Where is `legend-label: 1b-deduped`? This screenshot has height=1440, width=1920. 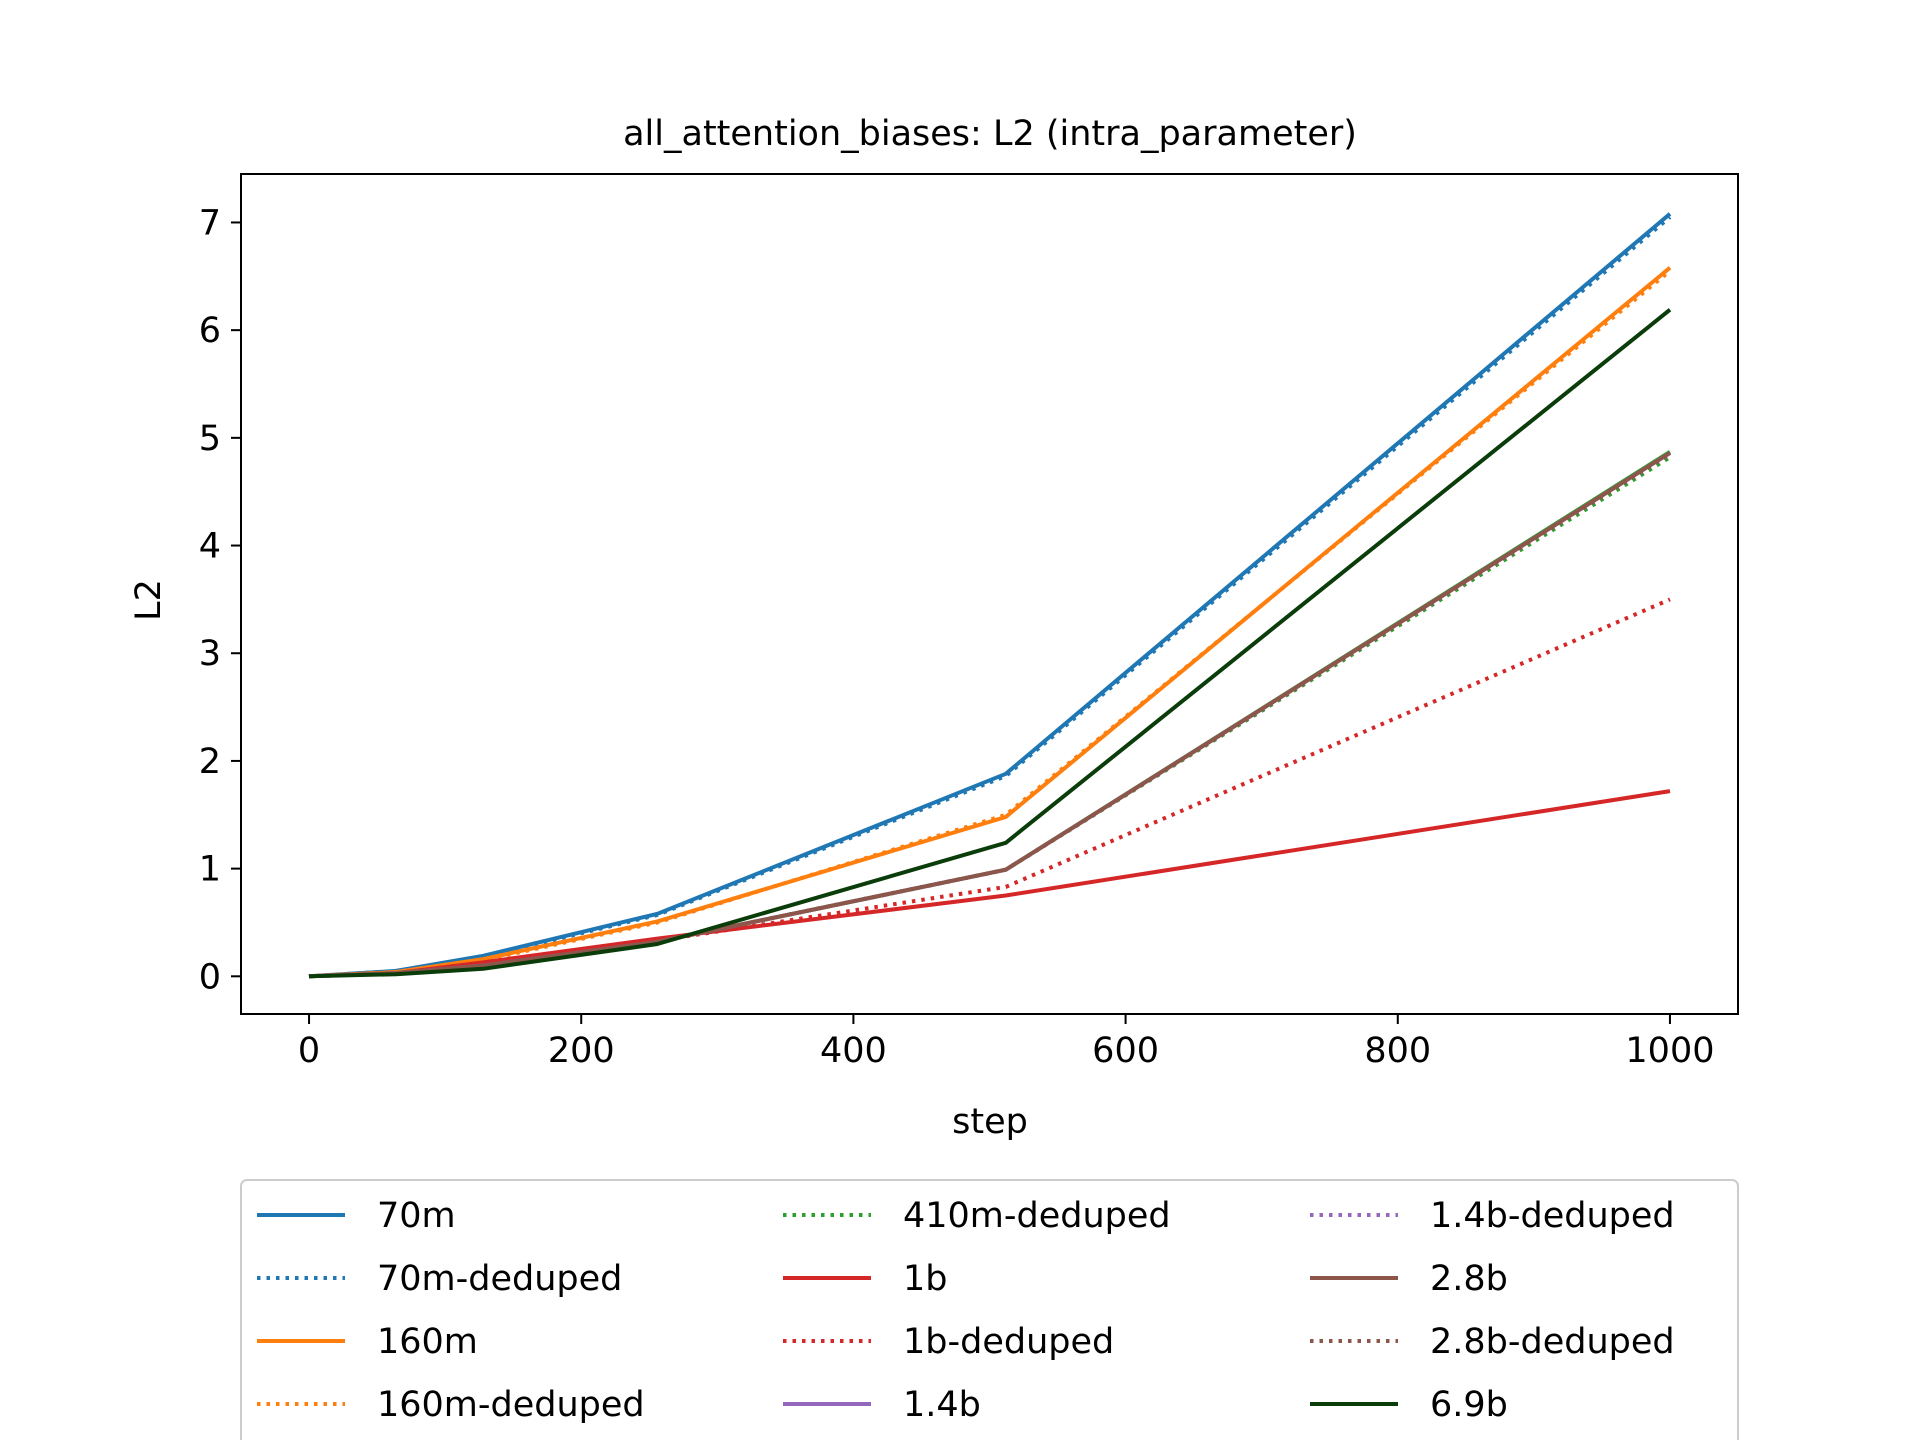
legend-label: 1b-deduped is located at coordinates (1008, 1342).